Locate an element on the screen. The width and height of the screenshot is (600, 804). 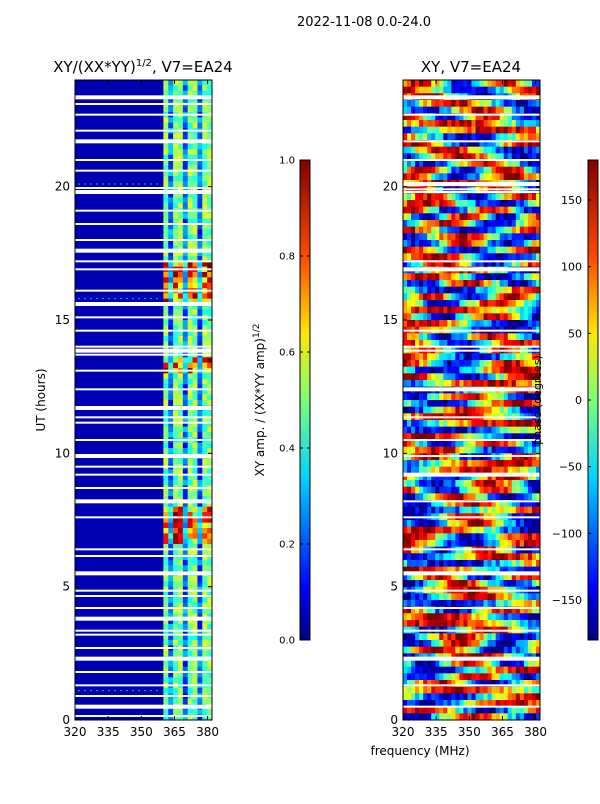
colorbar1-tick-label: 0.2 is located at coordinates (287, 545).